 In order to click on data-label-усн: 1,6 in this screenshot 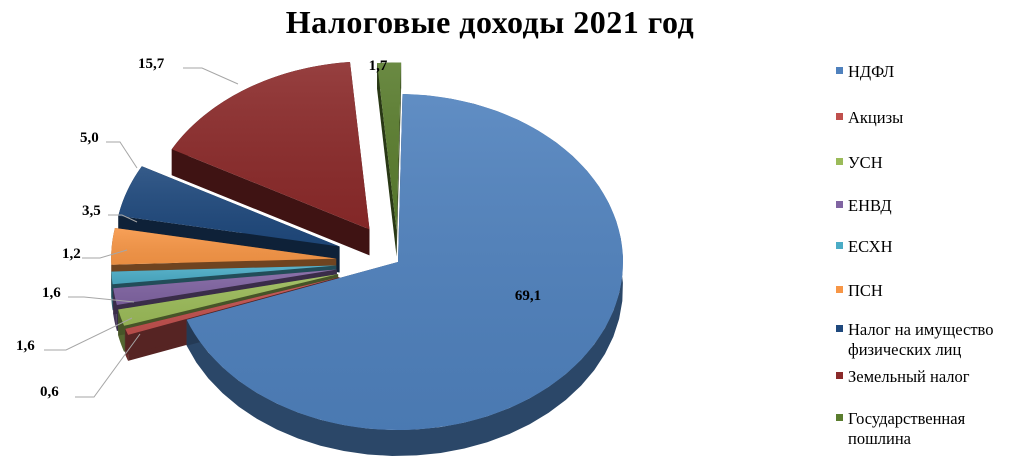, I will do `click(25, 346)`.